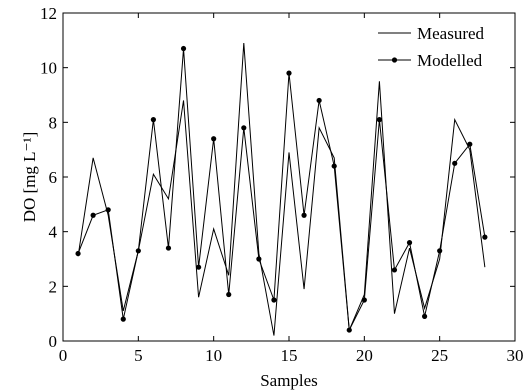  I want to click on legend-box, so click(439, 47).